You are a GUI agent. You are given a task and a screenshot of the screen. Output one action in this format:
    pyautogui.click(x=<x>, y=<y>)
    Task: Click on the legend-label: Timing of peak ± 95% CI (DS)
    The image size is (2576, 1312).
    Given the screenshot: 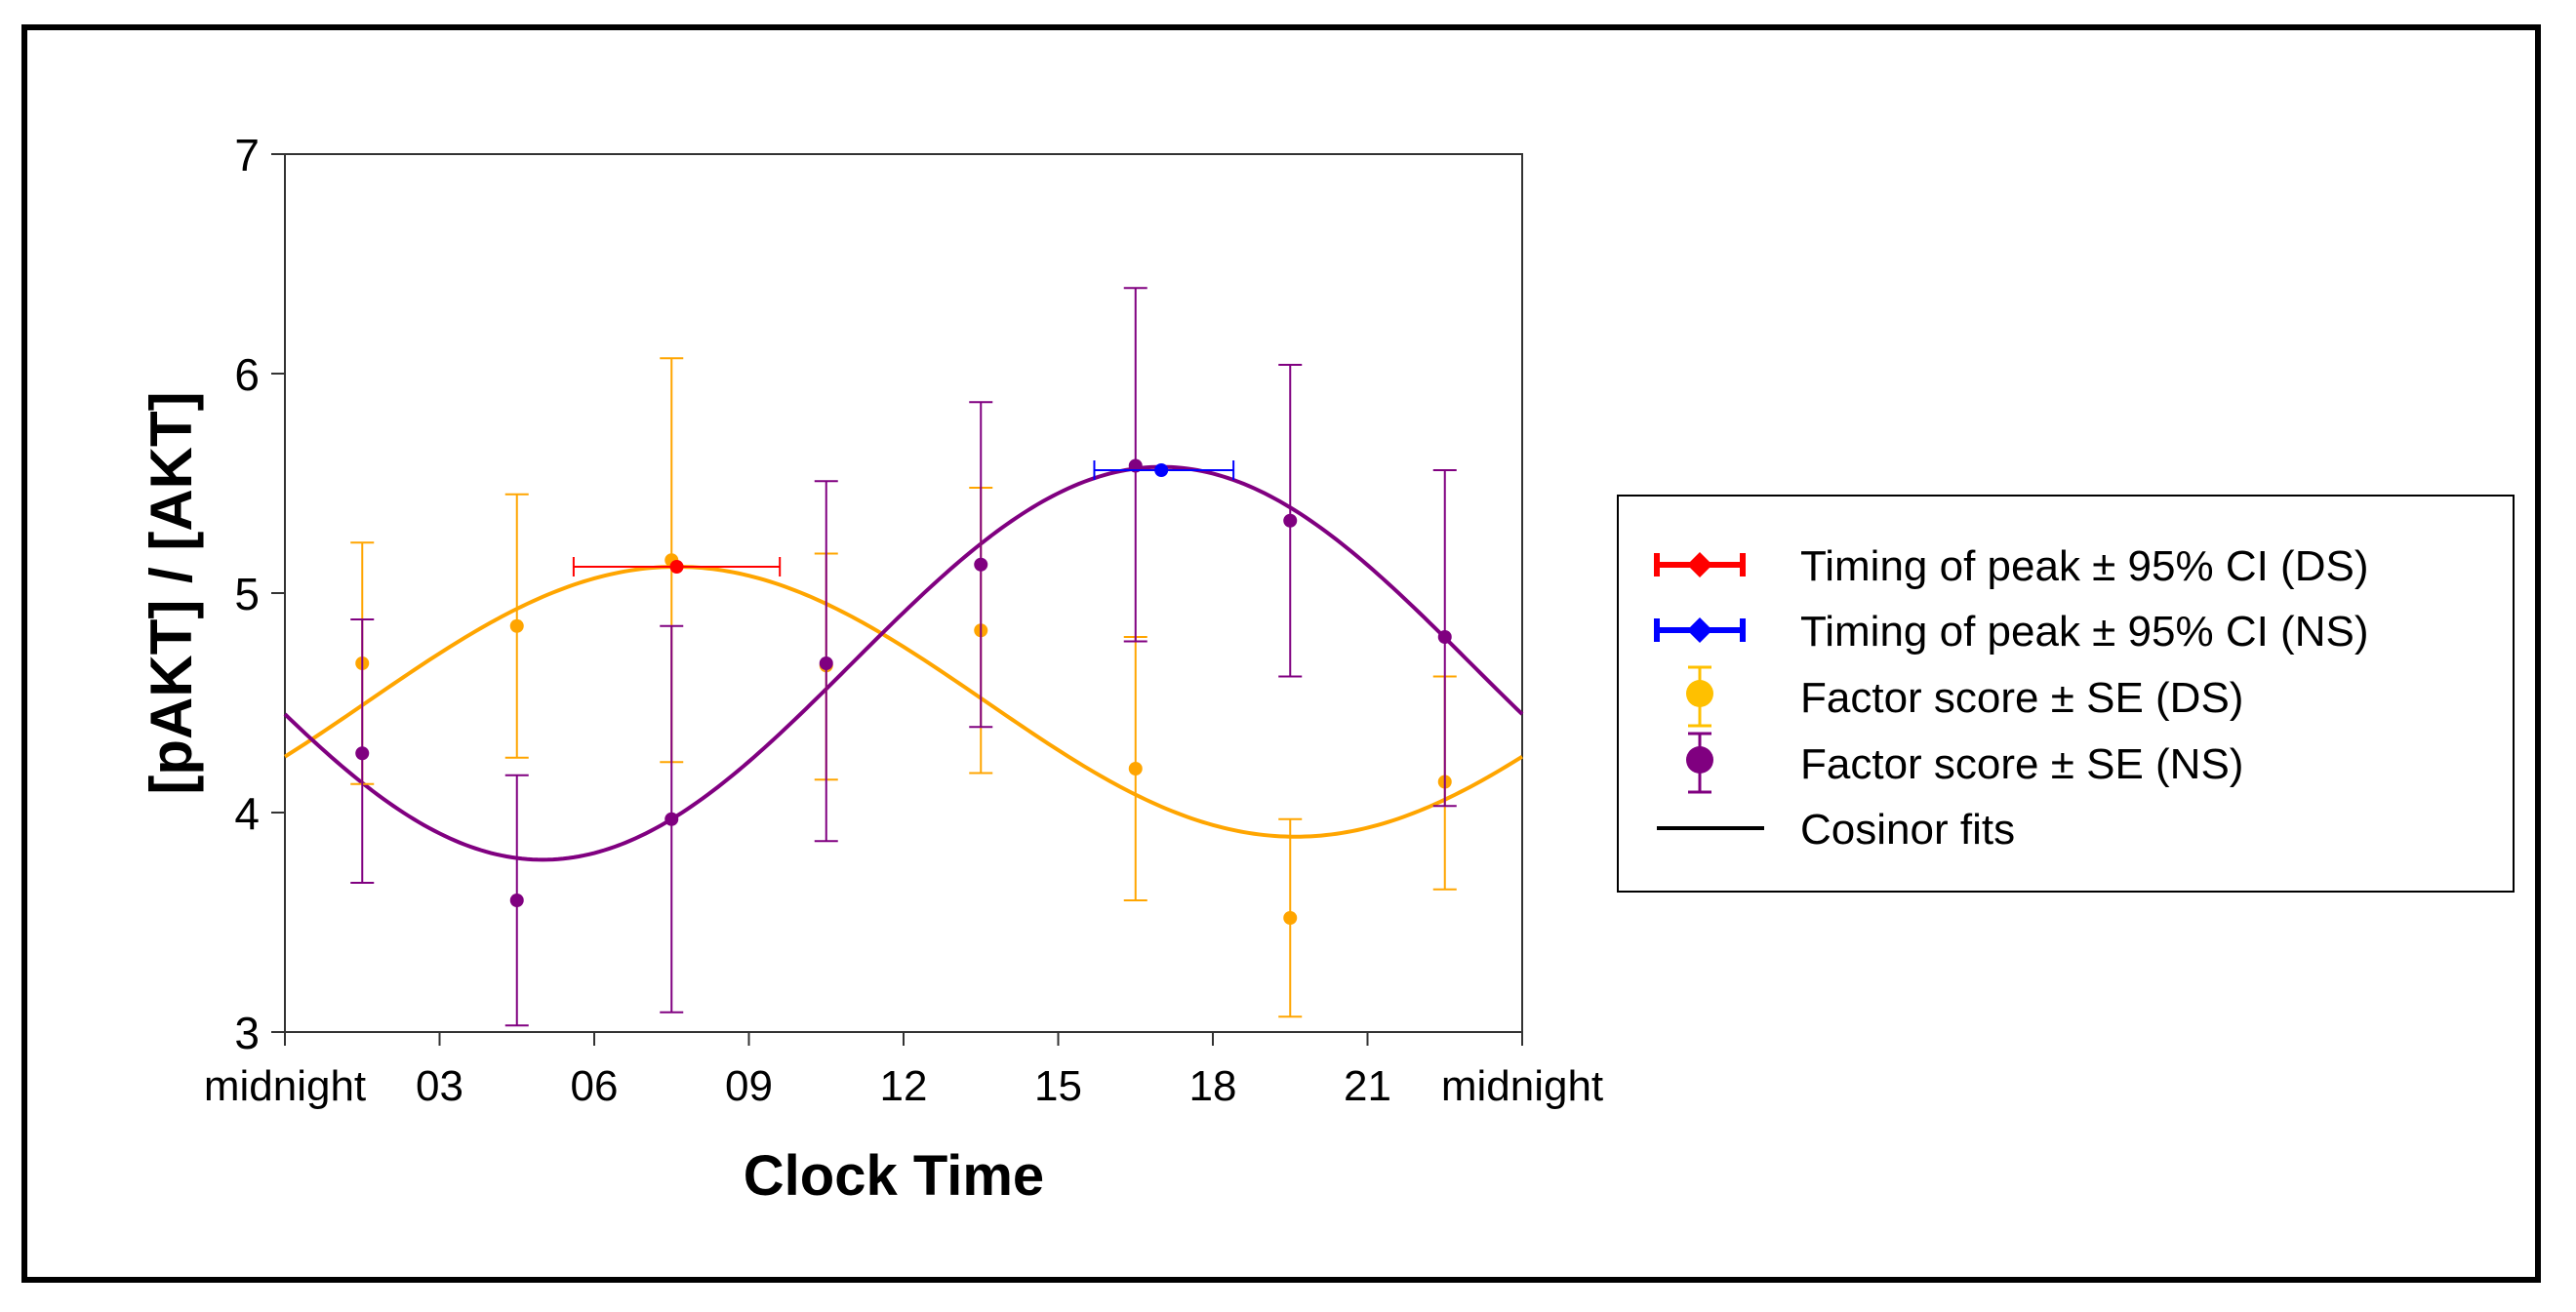 What is the action you would take?
    pyautogui.click(x=2084, y=566)
    